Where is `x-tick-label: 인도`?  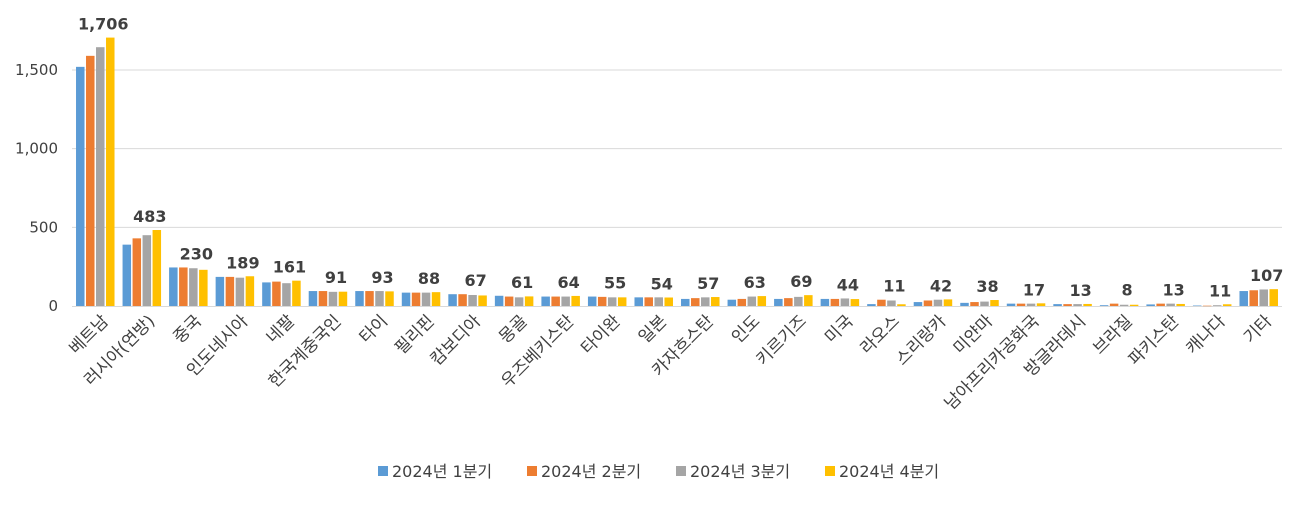 x-tick-label: 인도 is located at coordinates (746, 329).